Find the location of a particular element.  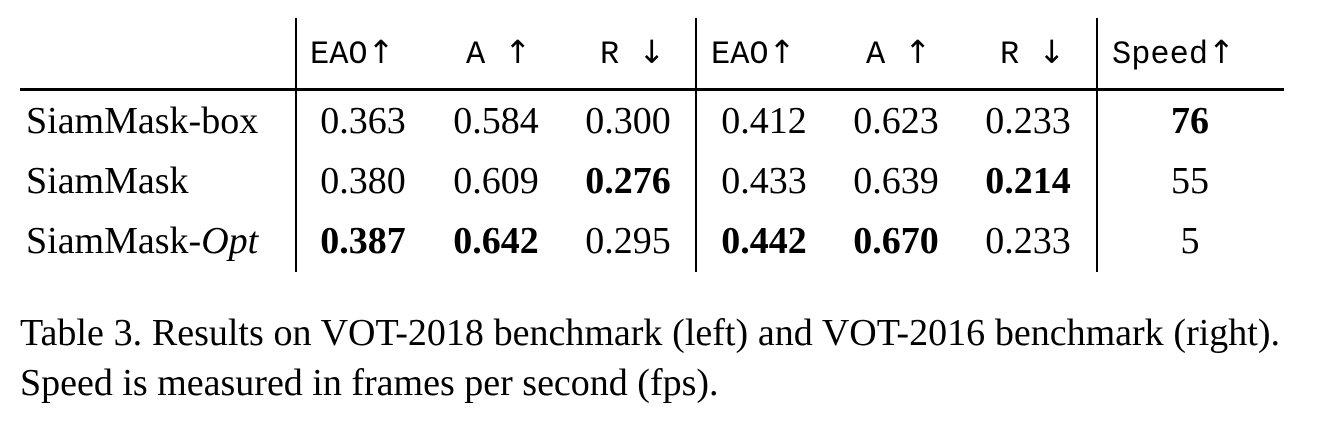

table-cell: 0.380 is located at coordinates (363, 181).